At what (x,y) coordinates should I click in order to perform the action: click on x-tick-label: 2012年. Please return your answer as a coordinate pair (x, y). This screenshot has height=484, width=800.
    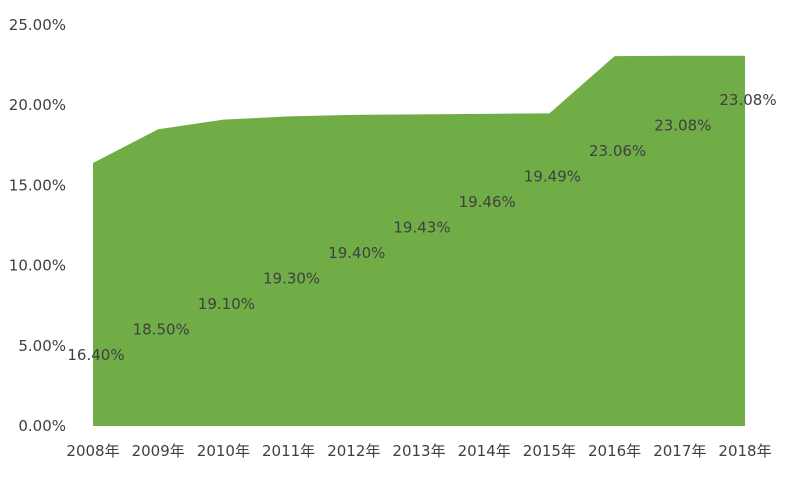
    Looking at the image, I should click on (353, 451).